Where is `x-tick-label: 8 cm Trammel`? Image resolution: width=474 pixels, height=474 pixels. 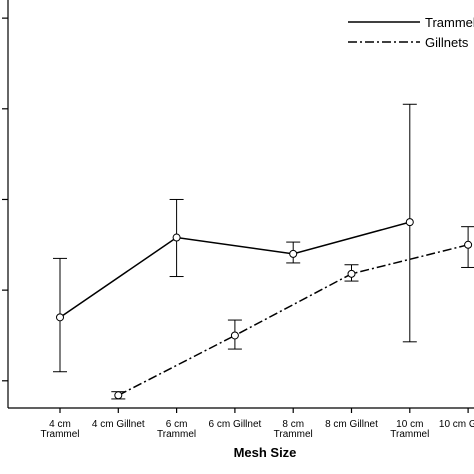
x-tick-label: 8 cm Trammel is located at coordinates (293, 429).